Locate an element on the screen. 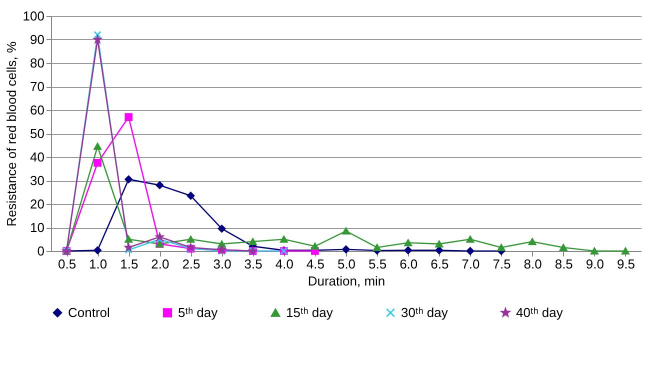 This screenshot has width=671, height=382. x-tick-label: 4.0 is located at coordinates (284, 264).